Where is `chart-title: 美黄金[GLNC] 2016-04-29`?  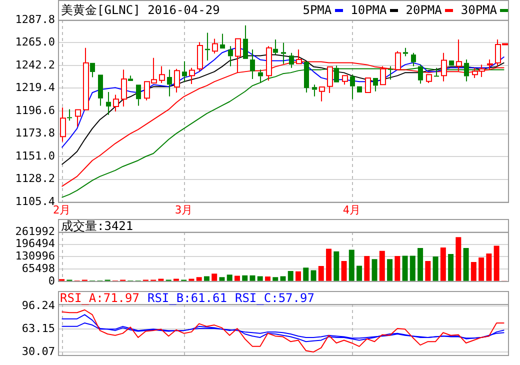 chart-title: 美黄金[GLNC] 2016-04-29 is located at coordinates (140, 10).